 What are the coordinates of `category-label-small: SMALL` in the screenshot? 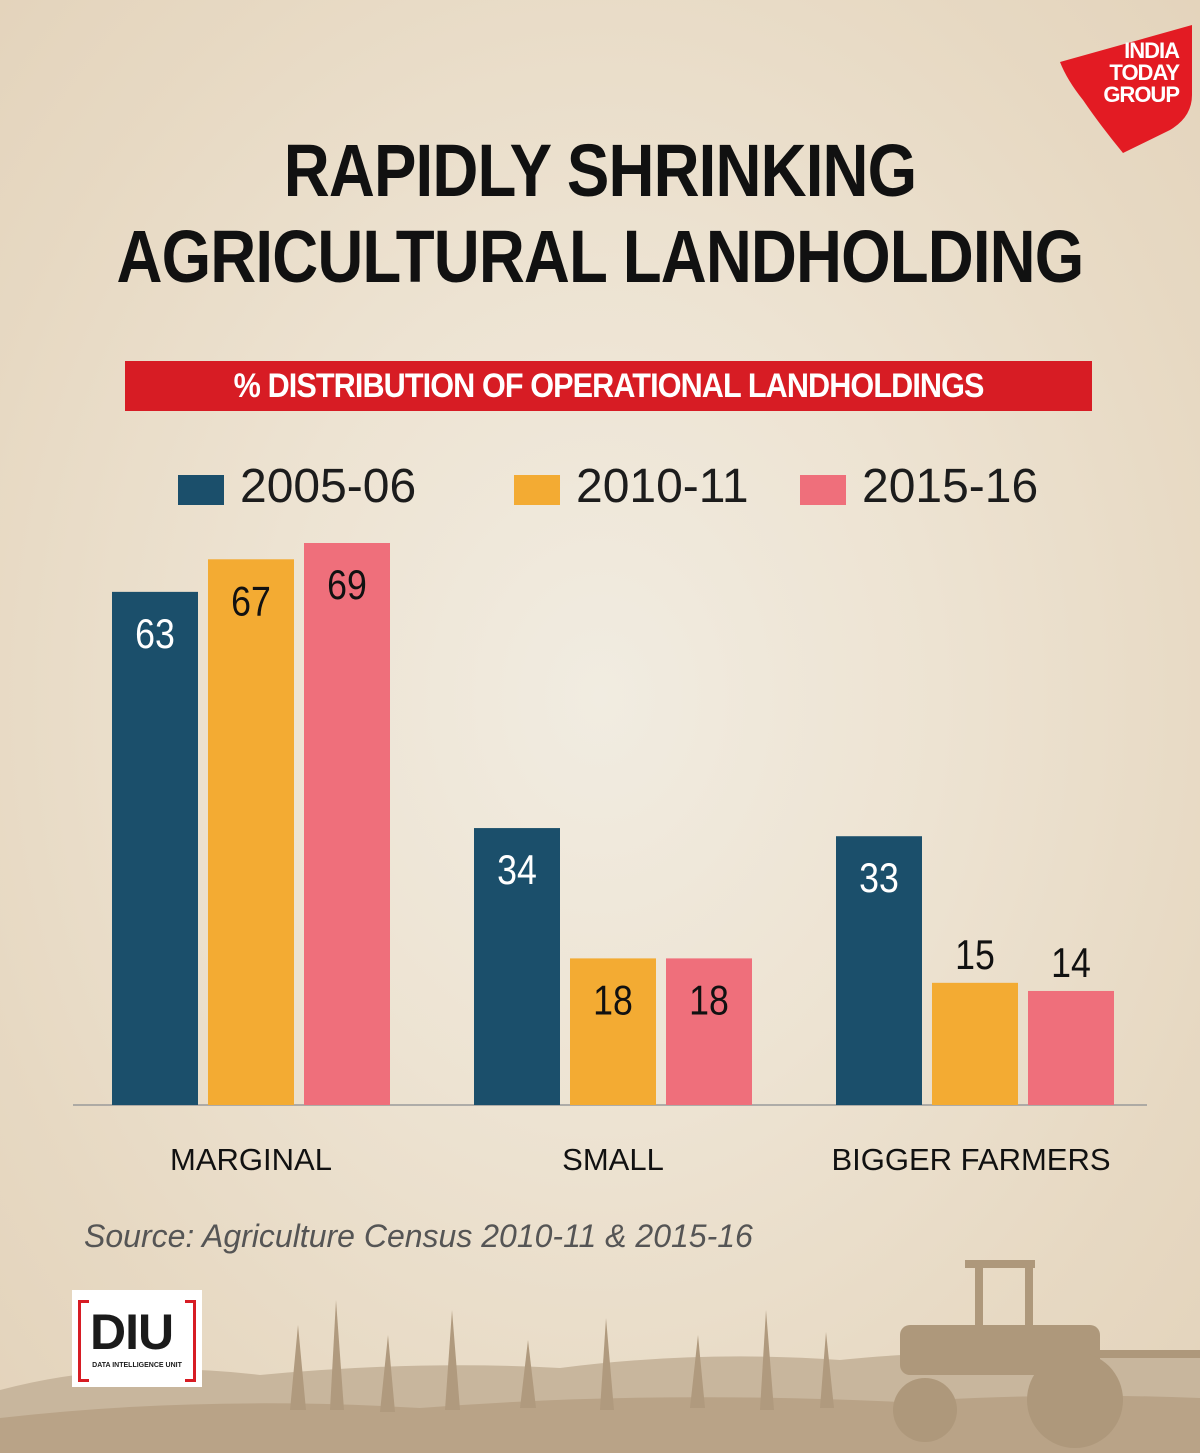 It's located at (613, 1159).